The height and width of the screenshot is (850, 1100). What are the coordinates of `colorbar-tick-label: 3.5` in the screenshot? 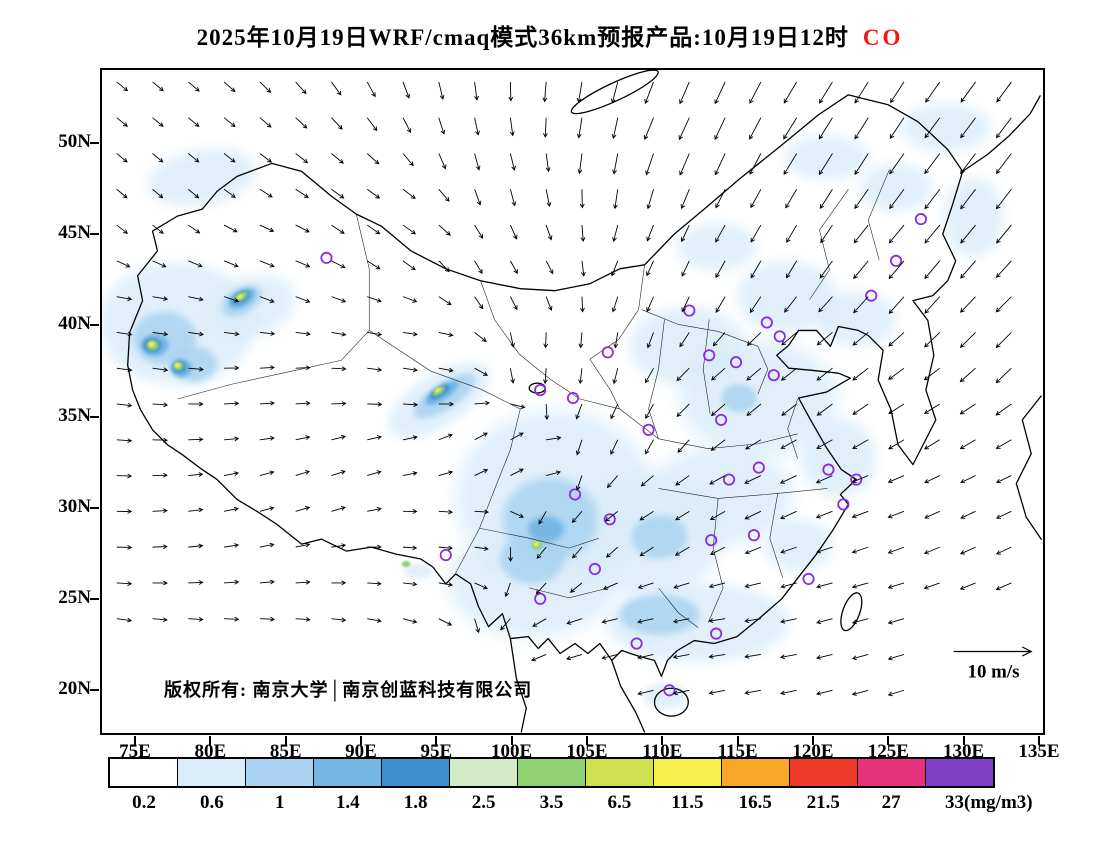 It's located at (551, 802).